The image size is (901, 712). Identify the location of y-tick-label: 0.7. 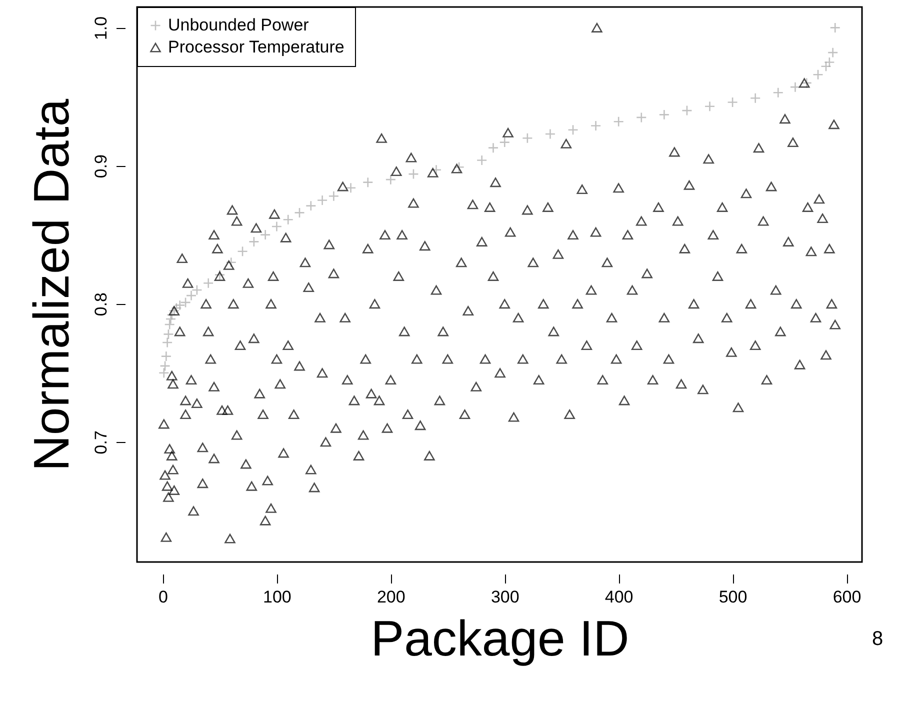
(101, 442).